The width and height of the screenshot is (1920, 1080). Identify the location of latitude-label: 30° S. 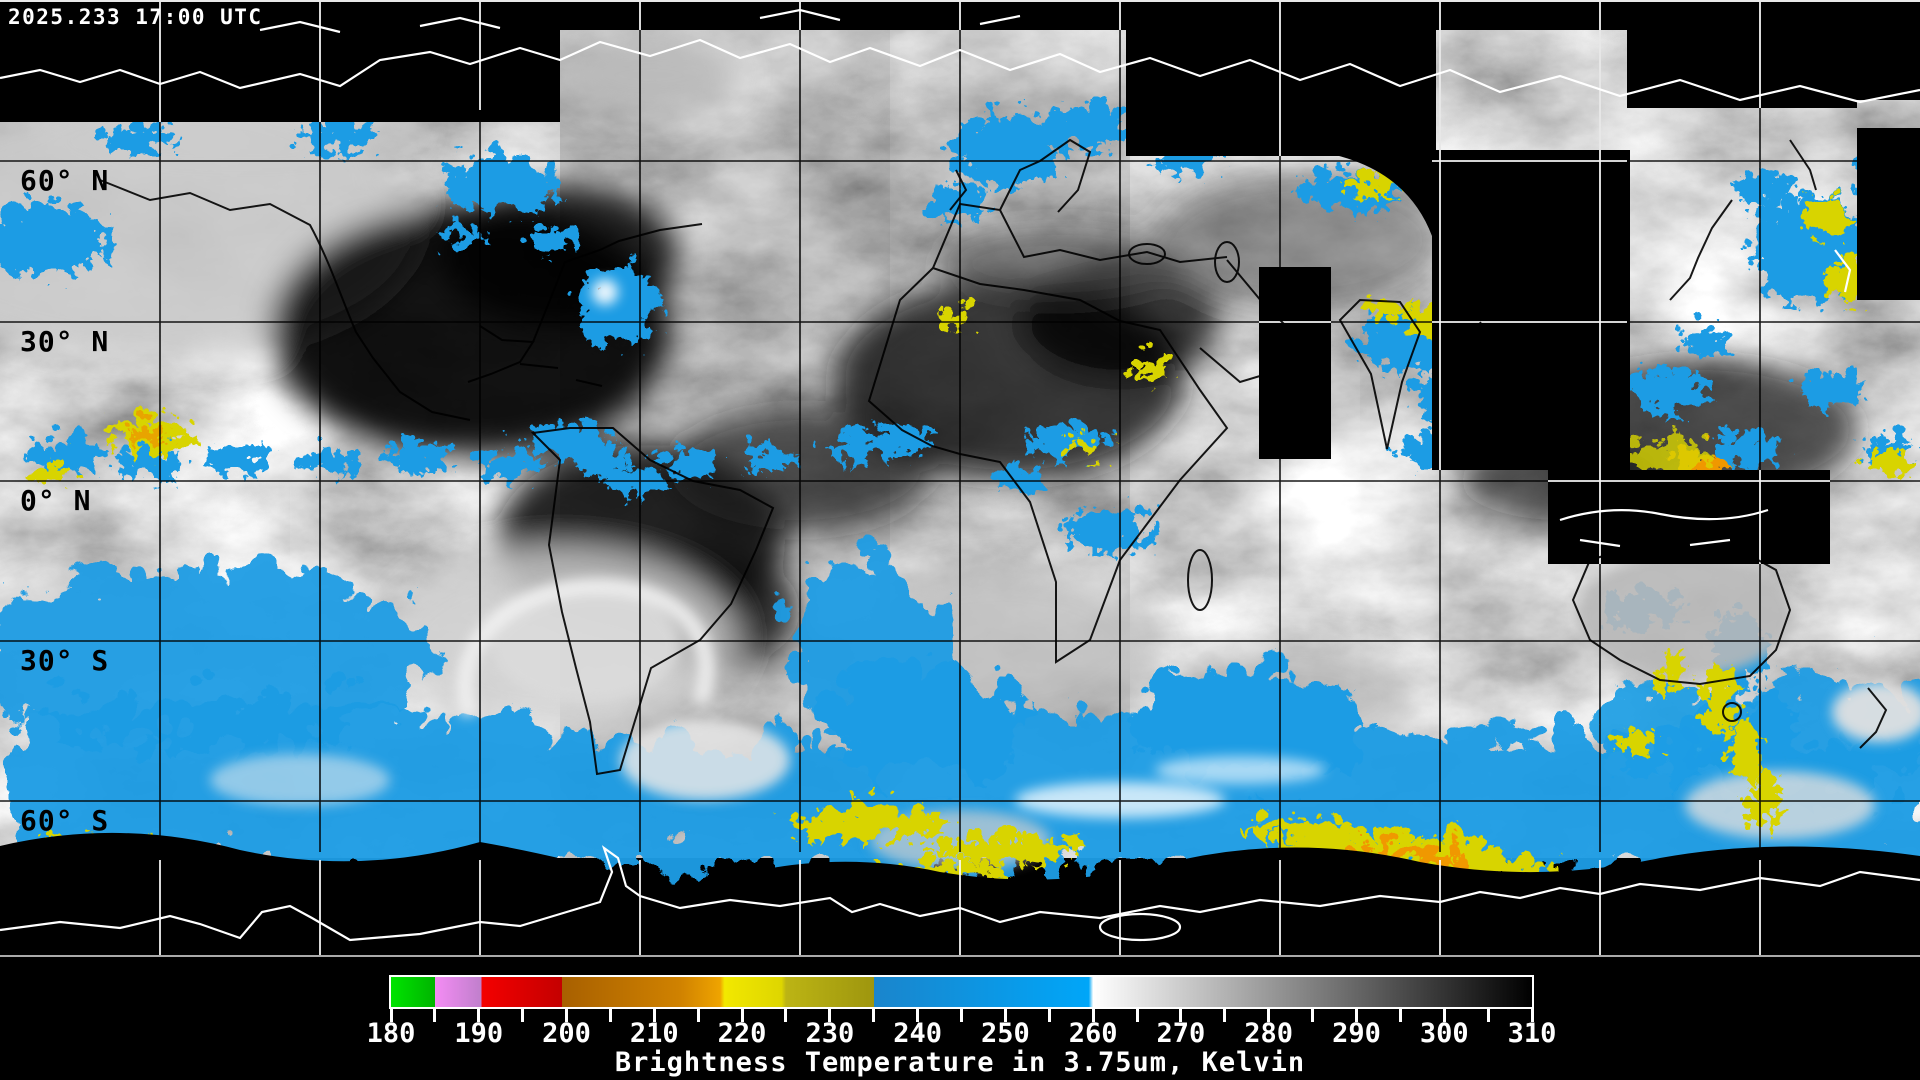
(65, 660).